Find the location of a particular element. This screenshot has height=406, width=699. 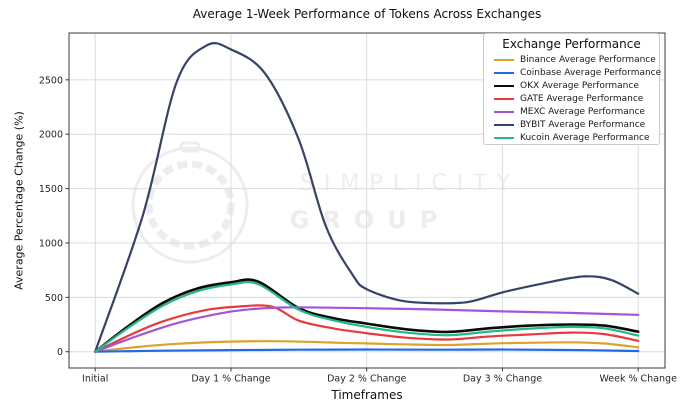

legend-item: Coinbase Average Performance is located at coordinates (575, 72).